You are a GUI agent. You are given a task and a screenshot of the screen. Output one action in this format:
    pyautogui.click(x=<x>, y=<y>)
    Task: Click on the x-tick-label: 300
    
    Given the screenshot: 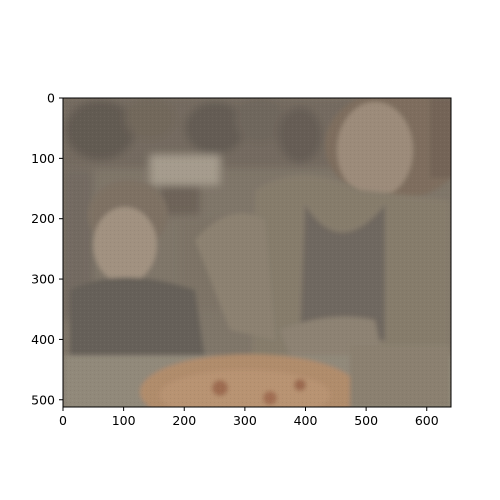 What is the action you would take?
    pyautogui.click(x=245, y=420)
    